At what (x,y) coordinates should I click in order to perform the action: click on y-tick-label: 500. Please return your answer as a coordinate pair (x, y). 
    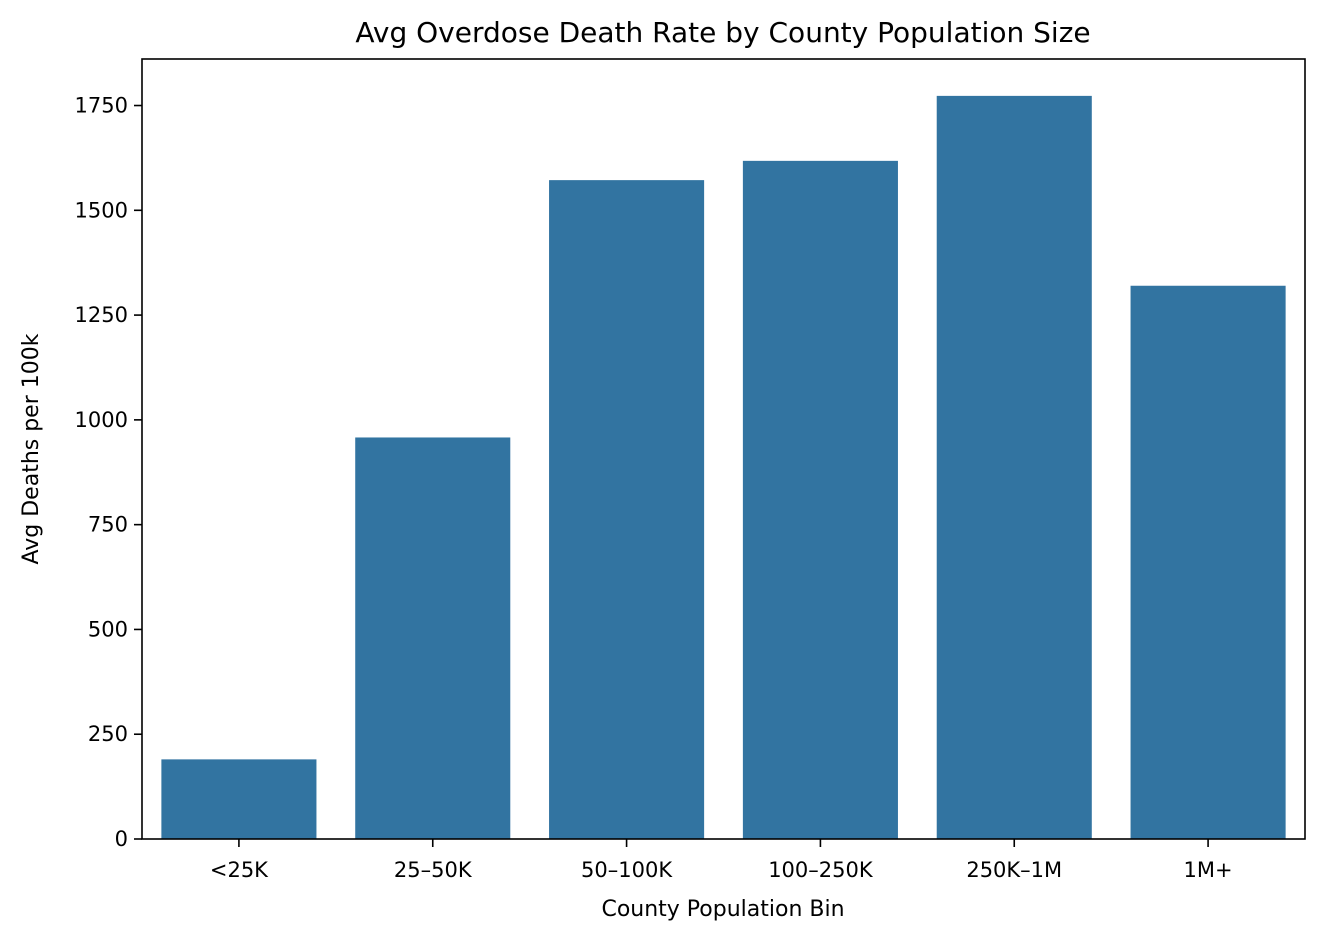
    Looking at the image, I should click on (108, 629).